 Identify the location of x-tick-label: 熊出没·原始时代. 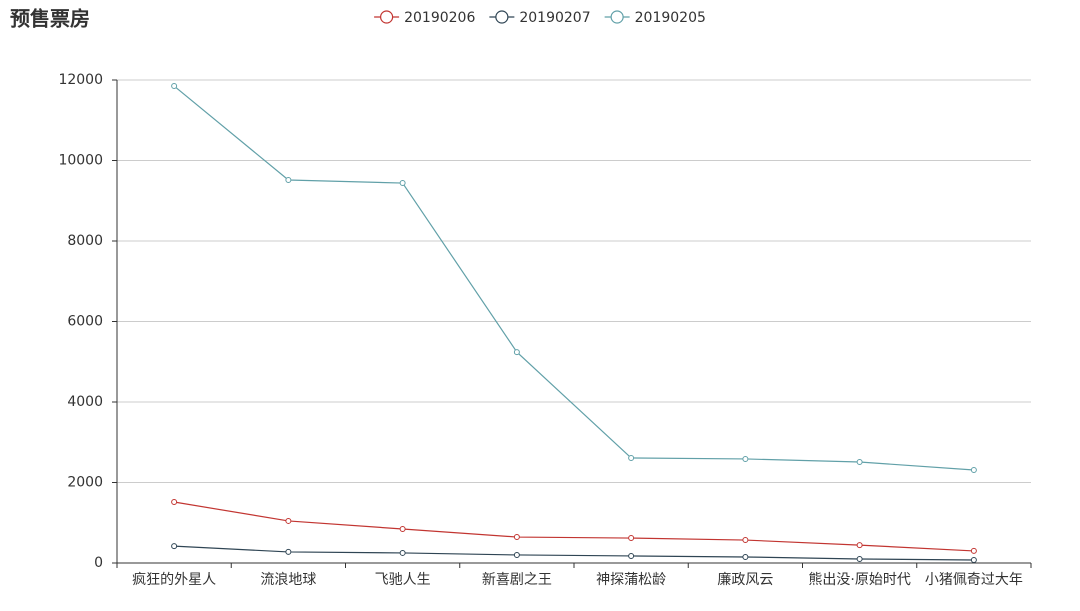
(859, 580).